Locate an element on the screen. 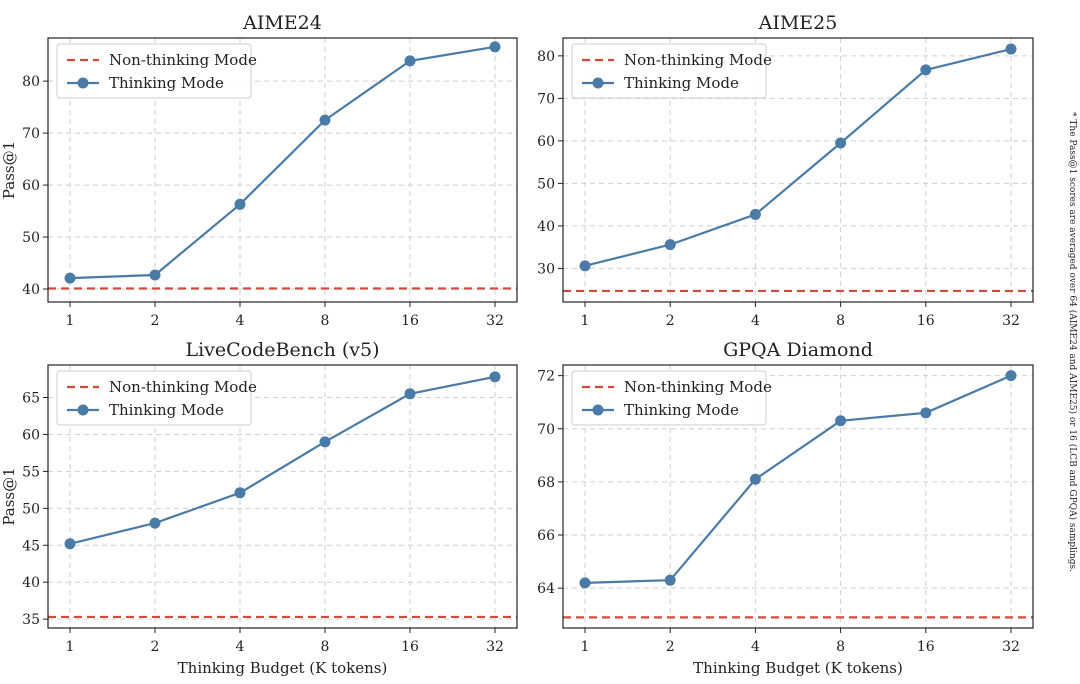 The height and width of the screenshot is (684, 1080). y-tick-label: 64 is located at coordinates (546, 589).